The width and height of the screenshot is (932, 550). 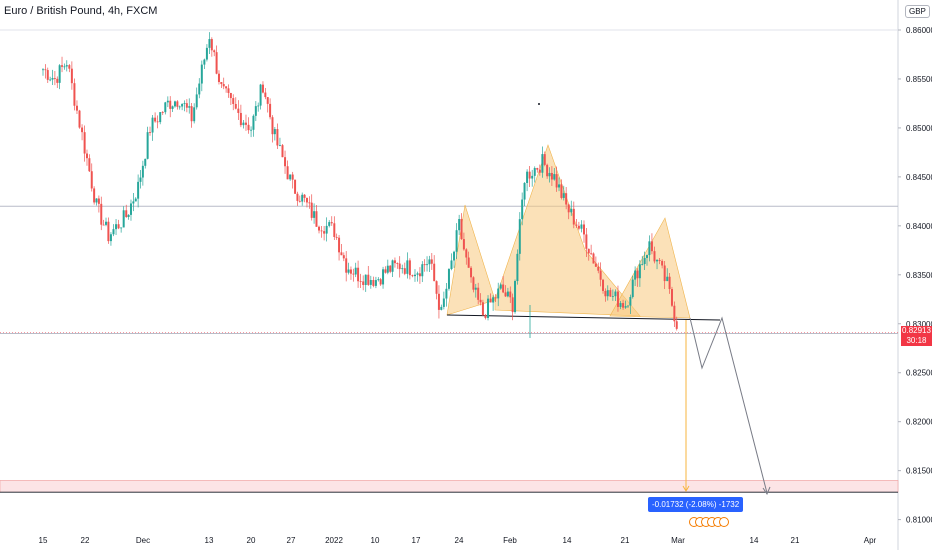 What do you see at coordinates (471, 260) in the screenshot?
I see `left-shoulder-shape` at bounding box center [471, 260].